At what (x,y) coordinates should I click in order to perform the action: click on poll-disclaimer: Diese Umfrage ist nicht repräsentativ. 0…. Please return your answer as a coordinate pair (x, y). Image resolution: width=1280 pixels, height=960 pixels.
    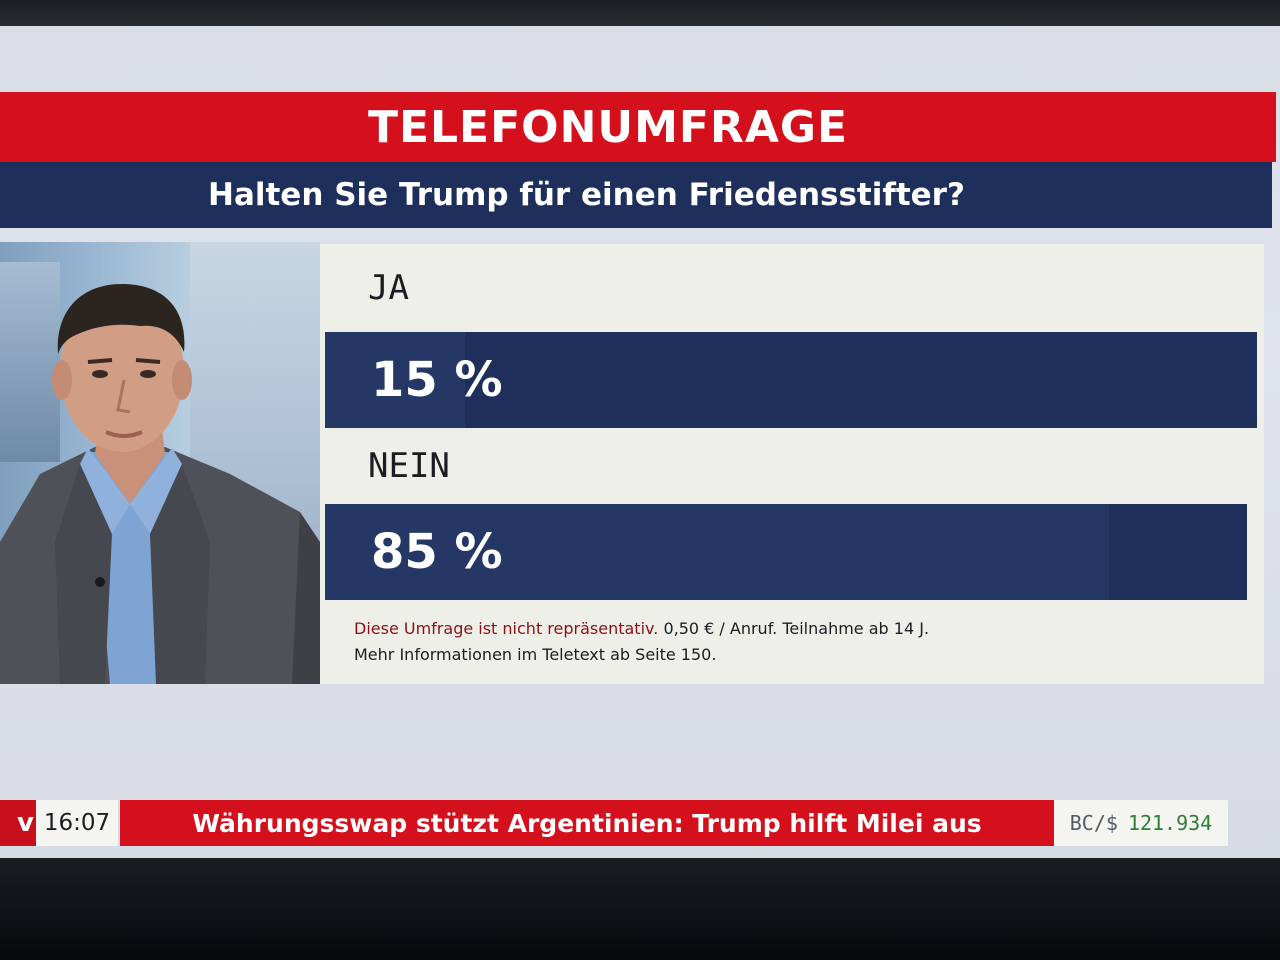
    Looking at the image, I should click on (641, 642).